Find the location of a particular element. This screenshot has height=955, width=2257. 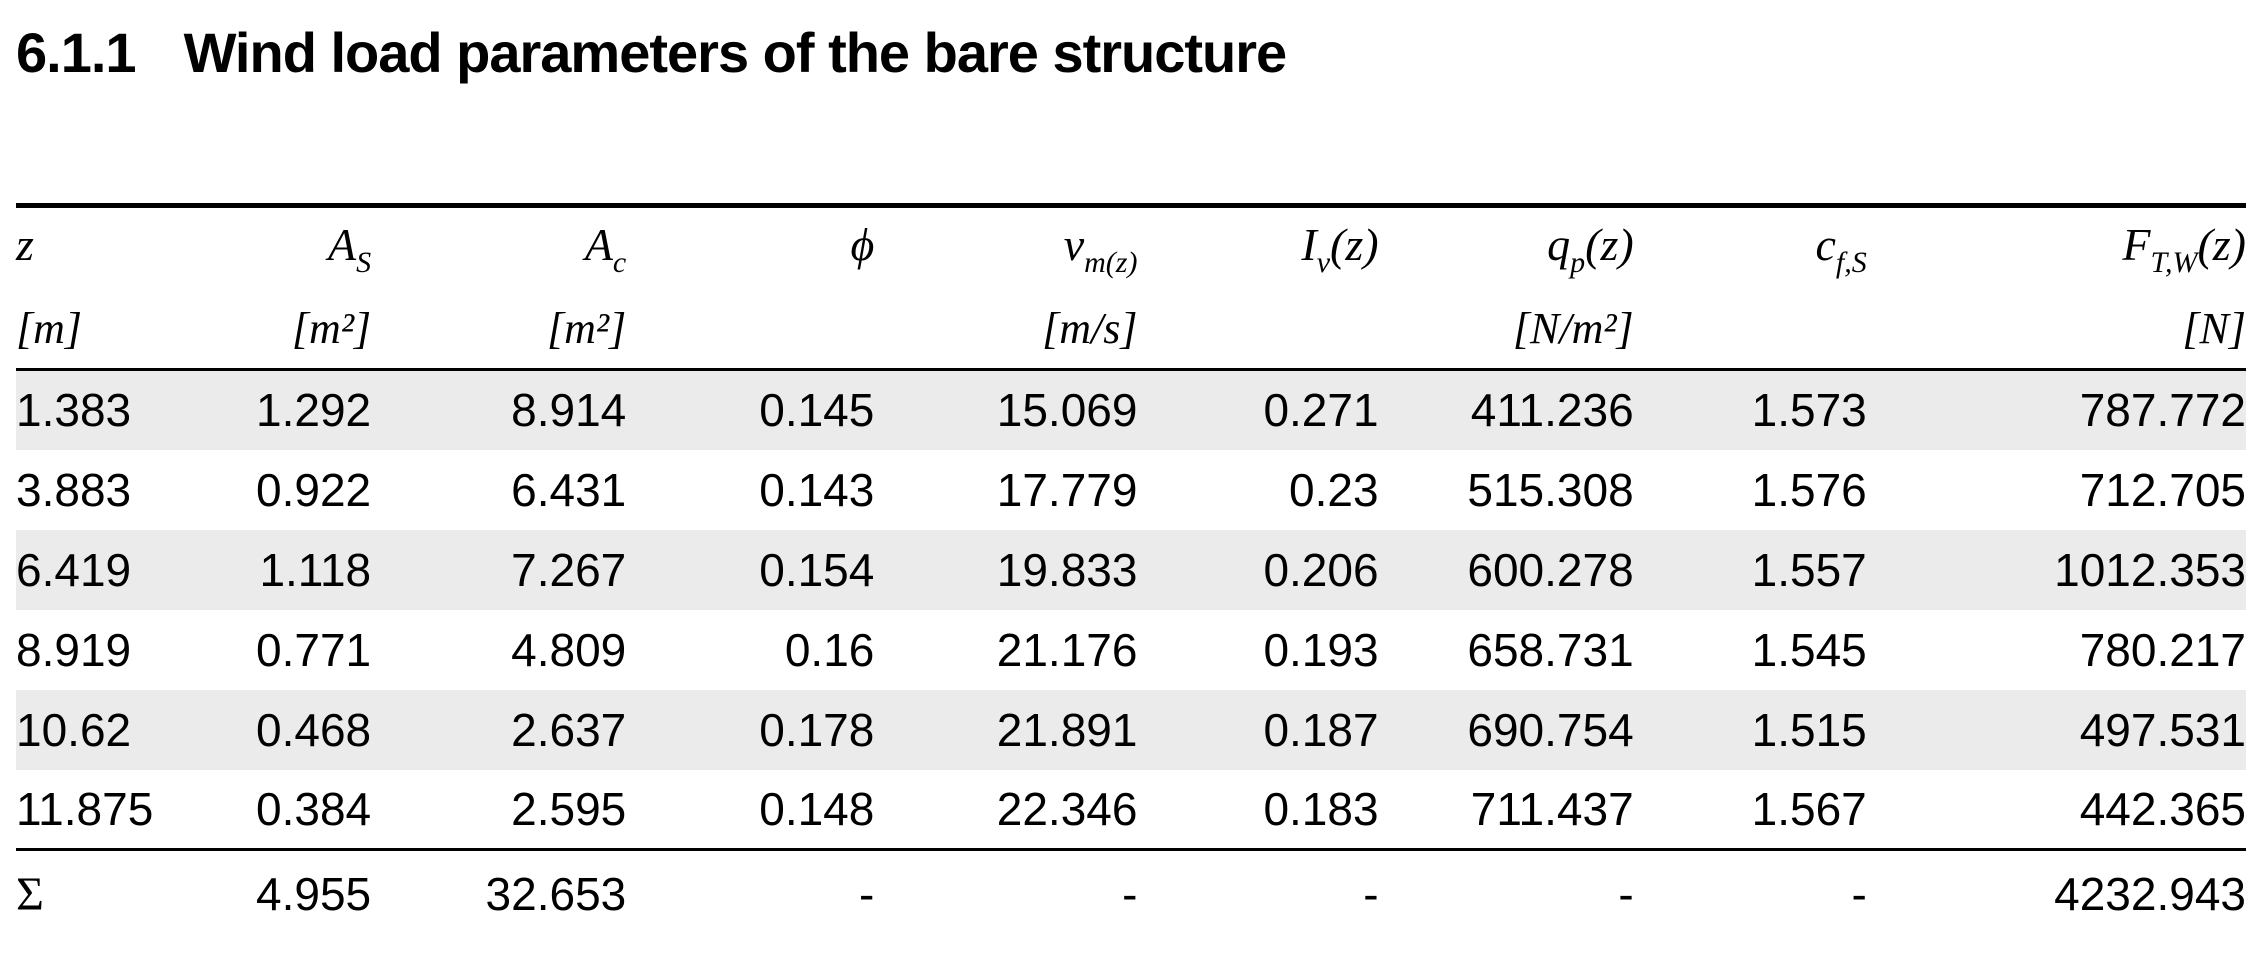

unit-As: [m²] is located at coordinates (331, 329).